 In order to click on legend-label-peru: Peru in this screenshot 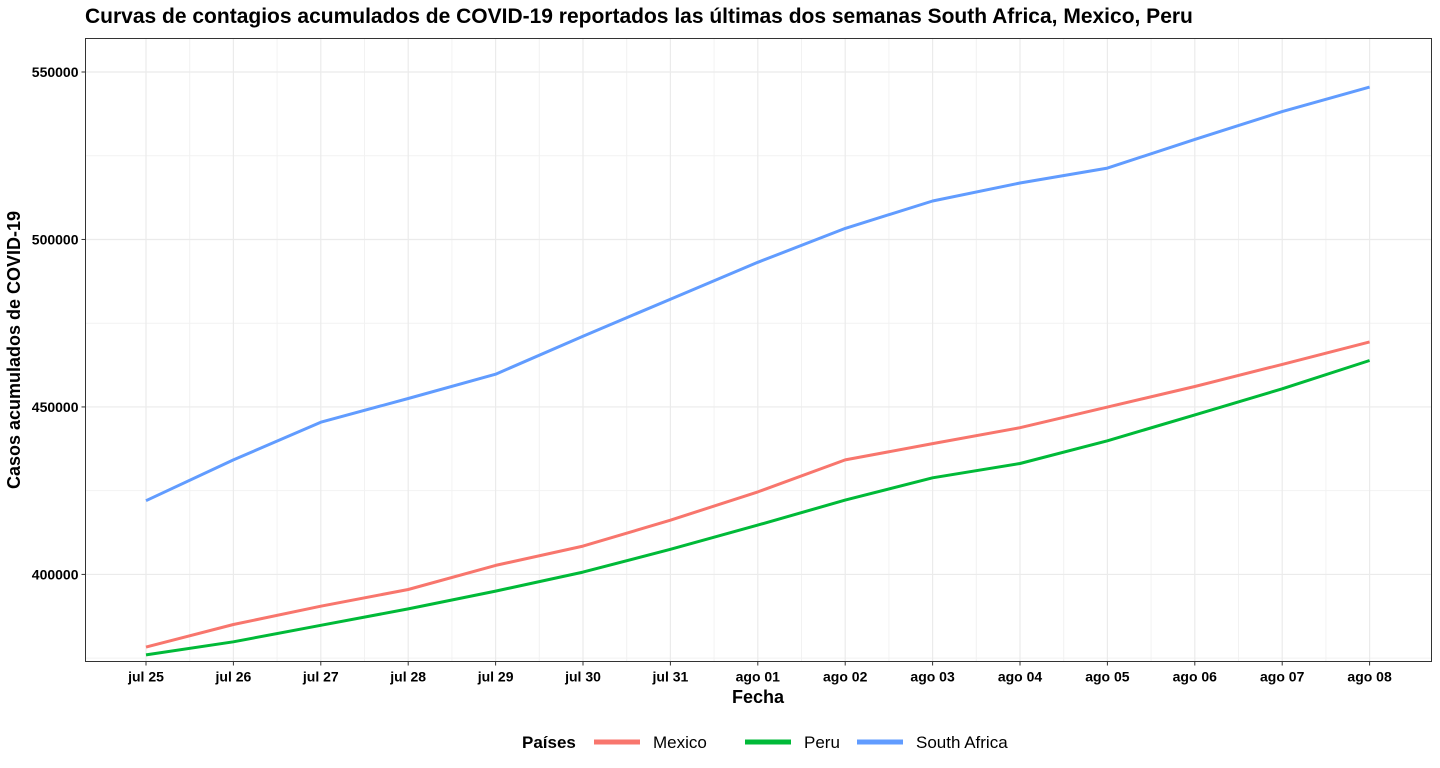, I will do `click(822, 742)`.